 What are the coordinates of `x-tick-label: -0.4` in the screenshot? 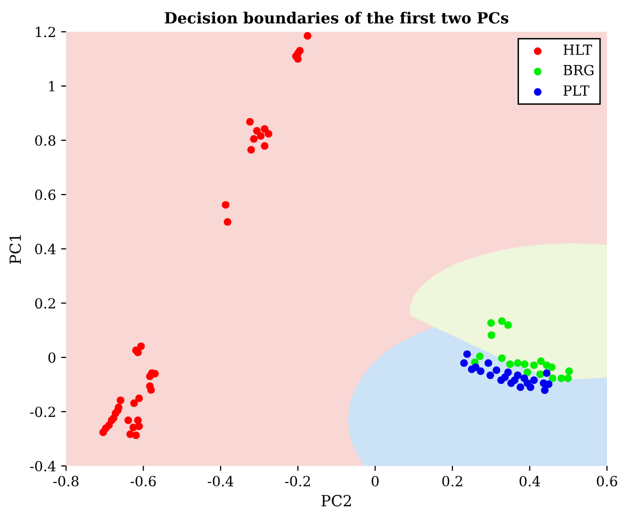 It's located at (221, 481).